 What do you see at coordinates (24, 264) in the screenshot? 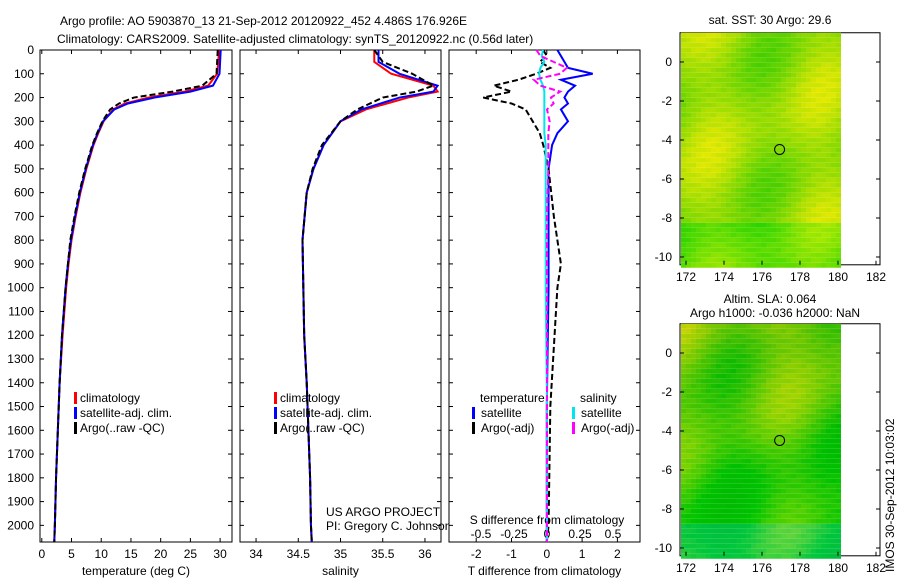
I see `y-tick-label: 900` at bounding box center [24, 264].